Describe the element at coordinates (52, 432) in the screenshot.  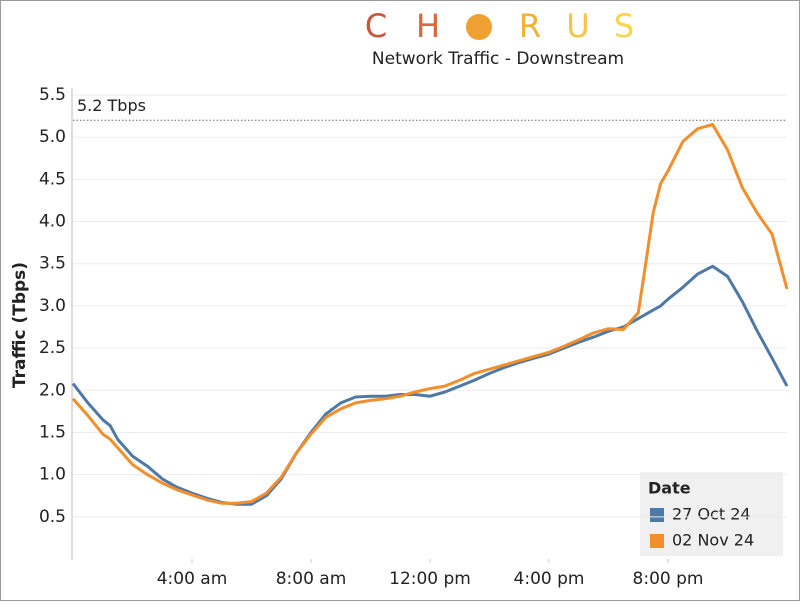
I see `y-tick-label: 1.5` at that location.